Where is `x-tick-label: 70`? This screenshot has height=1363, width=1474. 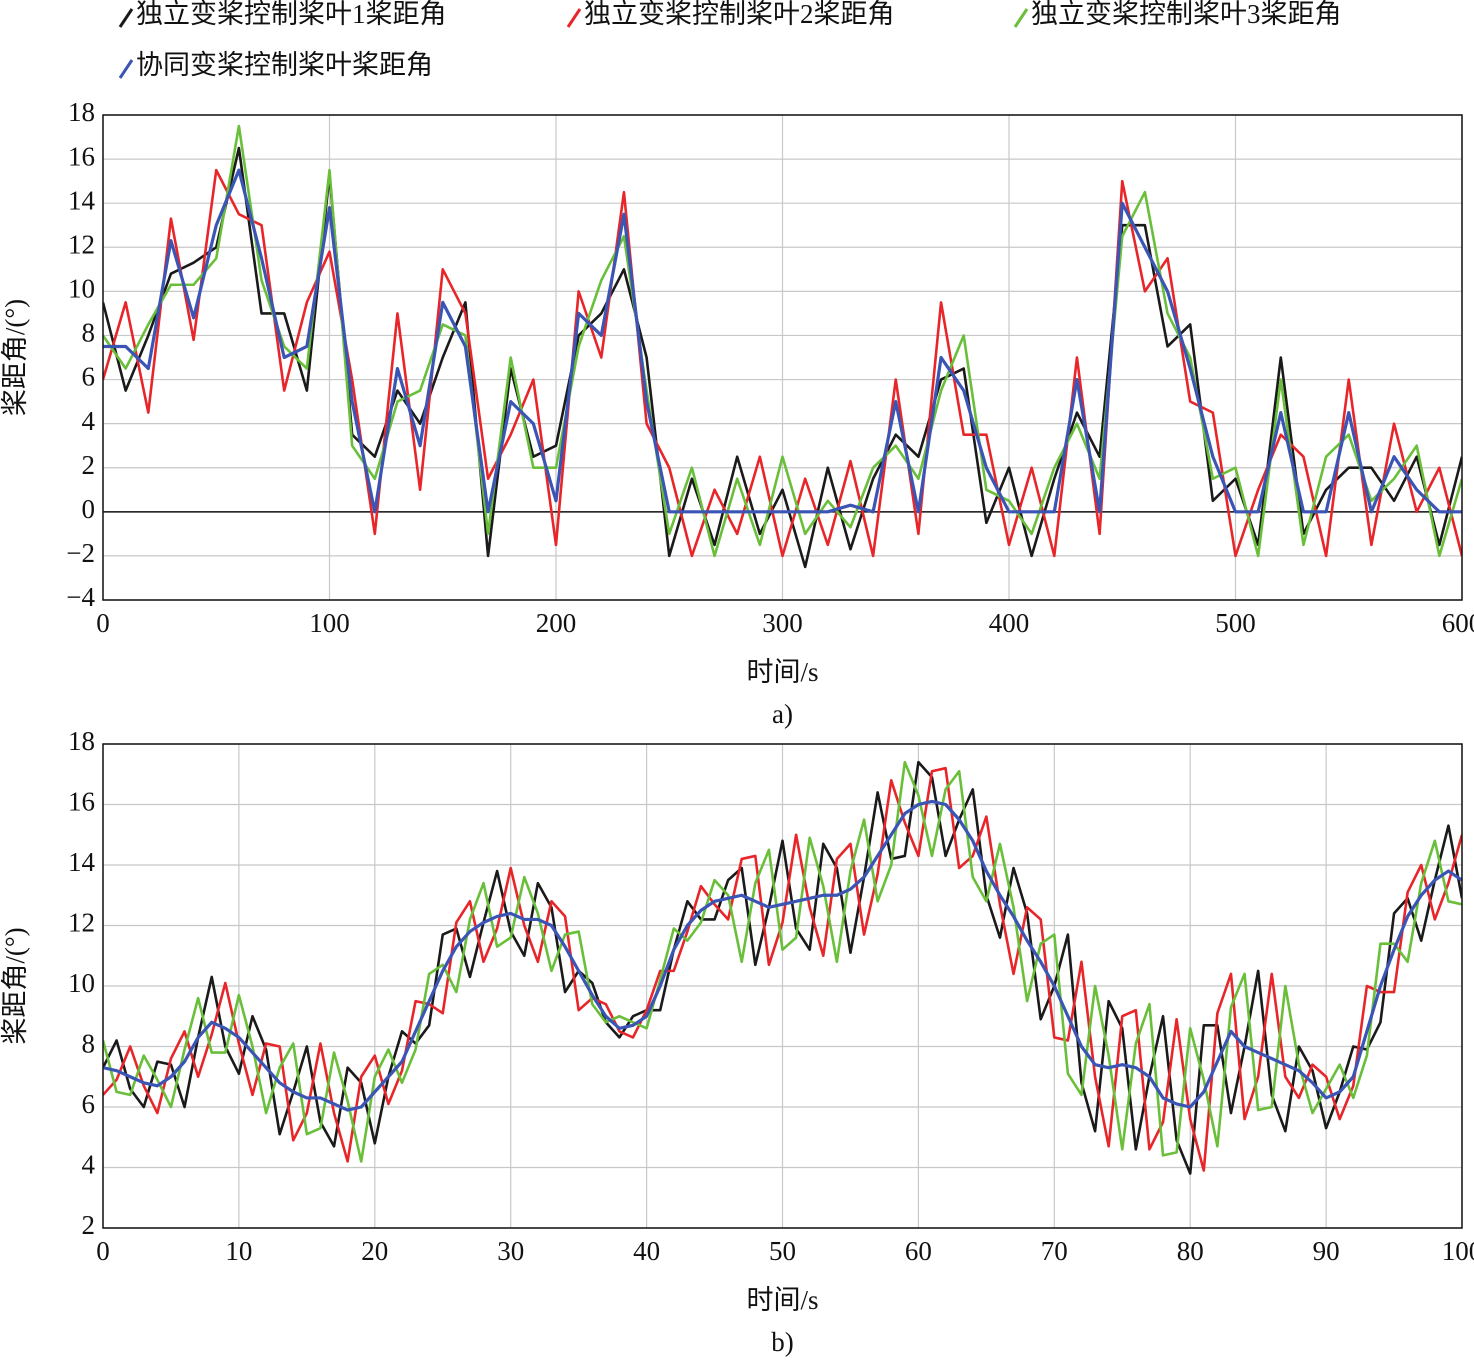 x-tick-label: 70 is located at coordinates (1054, 1251).